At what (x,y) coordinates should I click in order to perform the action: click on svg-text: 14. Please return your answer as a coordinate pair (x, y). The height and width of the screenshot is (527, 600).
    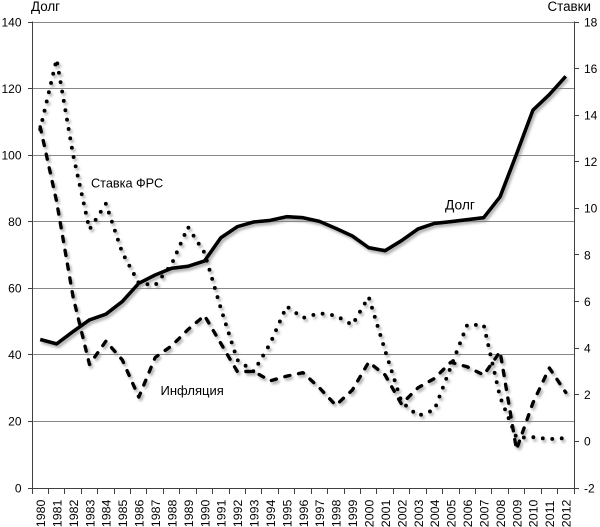
    Looking at the image, I should click on (591, 116).